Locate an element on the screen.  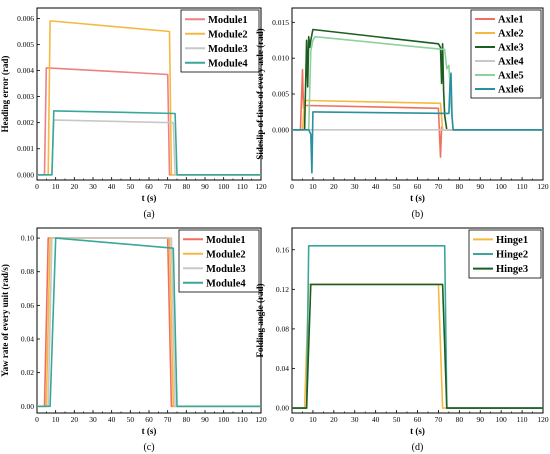
y-tick-label: 0.06 is located at coordinates (27, 305).